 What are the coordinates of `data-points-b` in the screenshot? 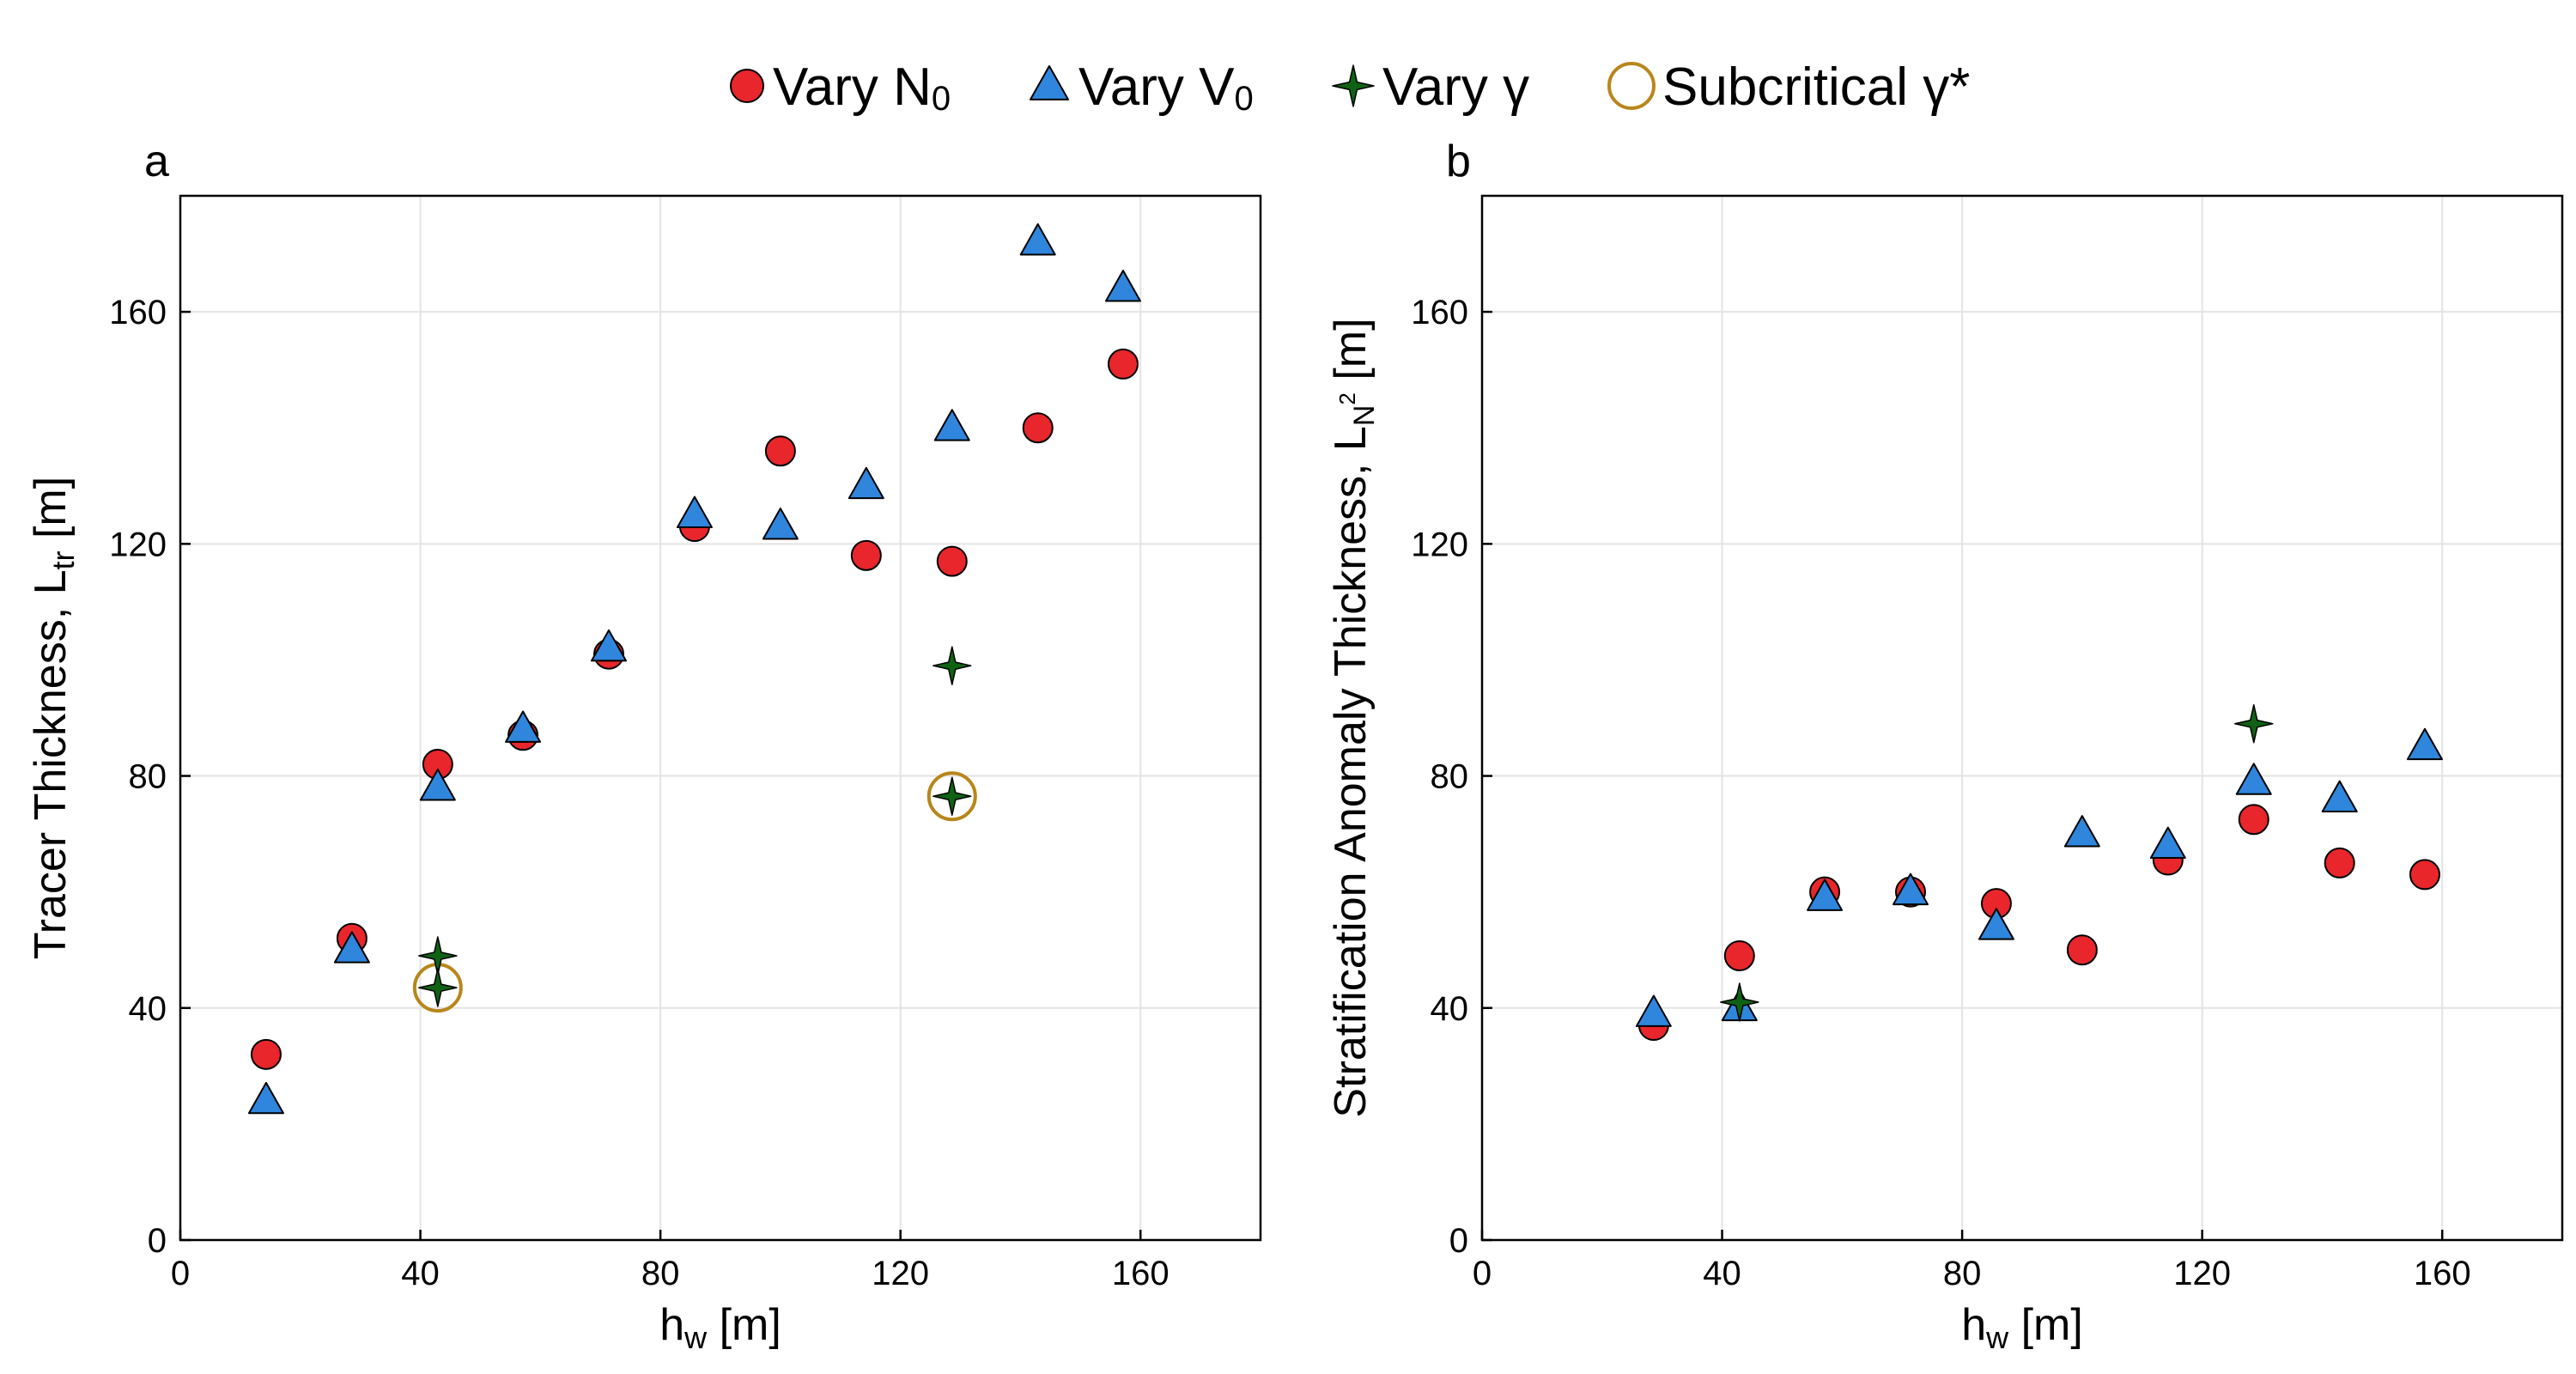 It's located at (2039, 873).